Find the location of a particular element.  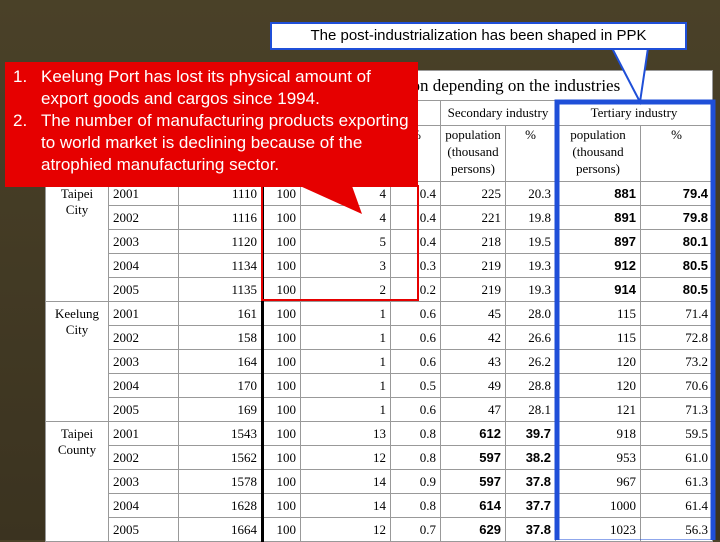

cell-value: 120 is located at coordinates (598, 385).